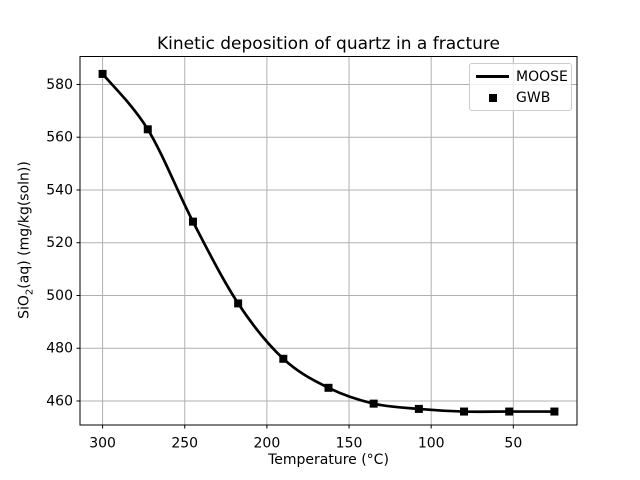 The height and width of the screenshot is (480, 640). I want to click on y-tick-label: 520, so click(59, 243).